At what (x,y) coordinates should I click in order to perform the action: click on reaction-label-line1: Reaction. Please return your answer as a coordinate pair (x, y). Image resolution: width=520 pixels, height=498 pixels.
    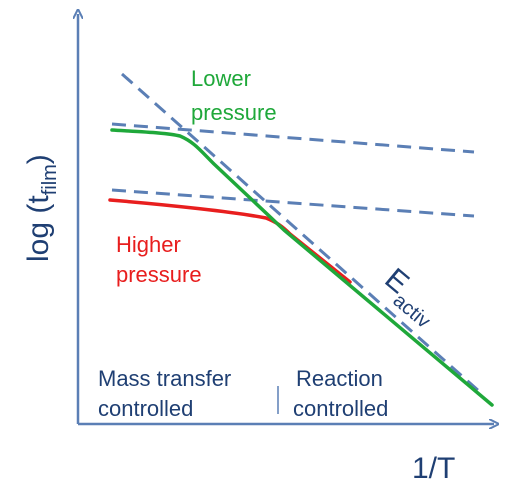
    Looking at the image, I should click on (339, 378).